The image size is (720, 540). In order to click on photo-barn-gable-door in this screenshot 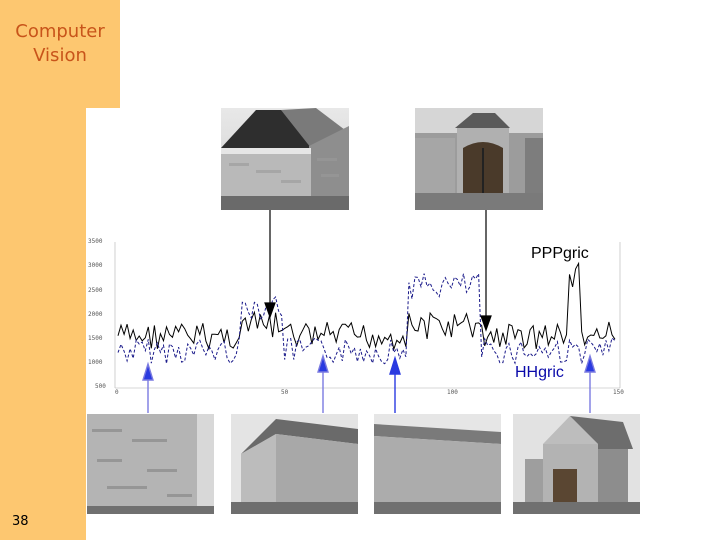, I will do `click(576, 464)`.